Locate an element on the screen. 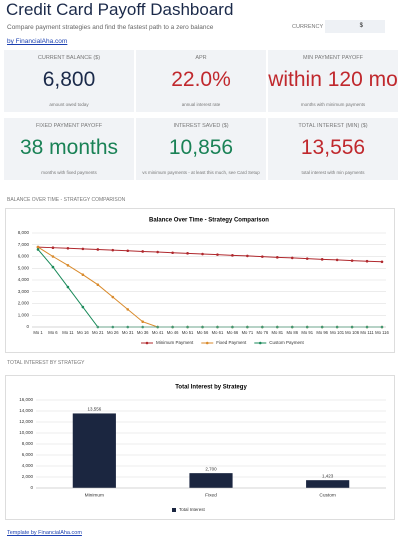  x-tick-label: Mo 56 is located at coordinates (203, 332).